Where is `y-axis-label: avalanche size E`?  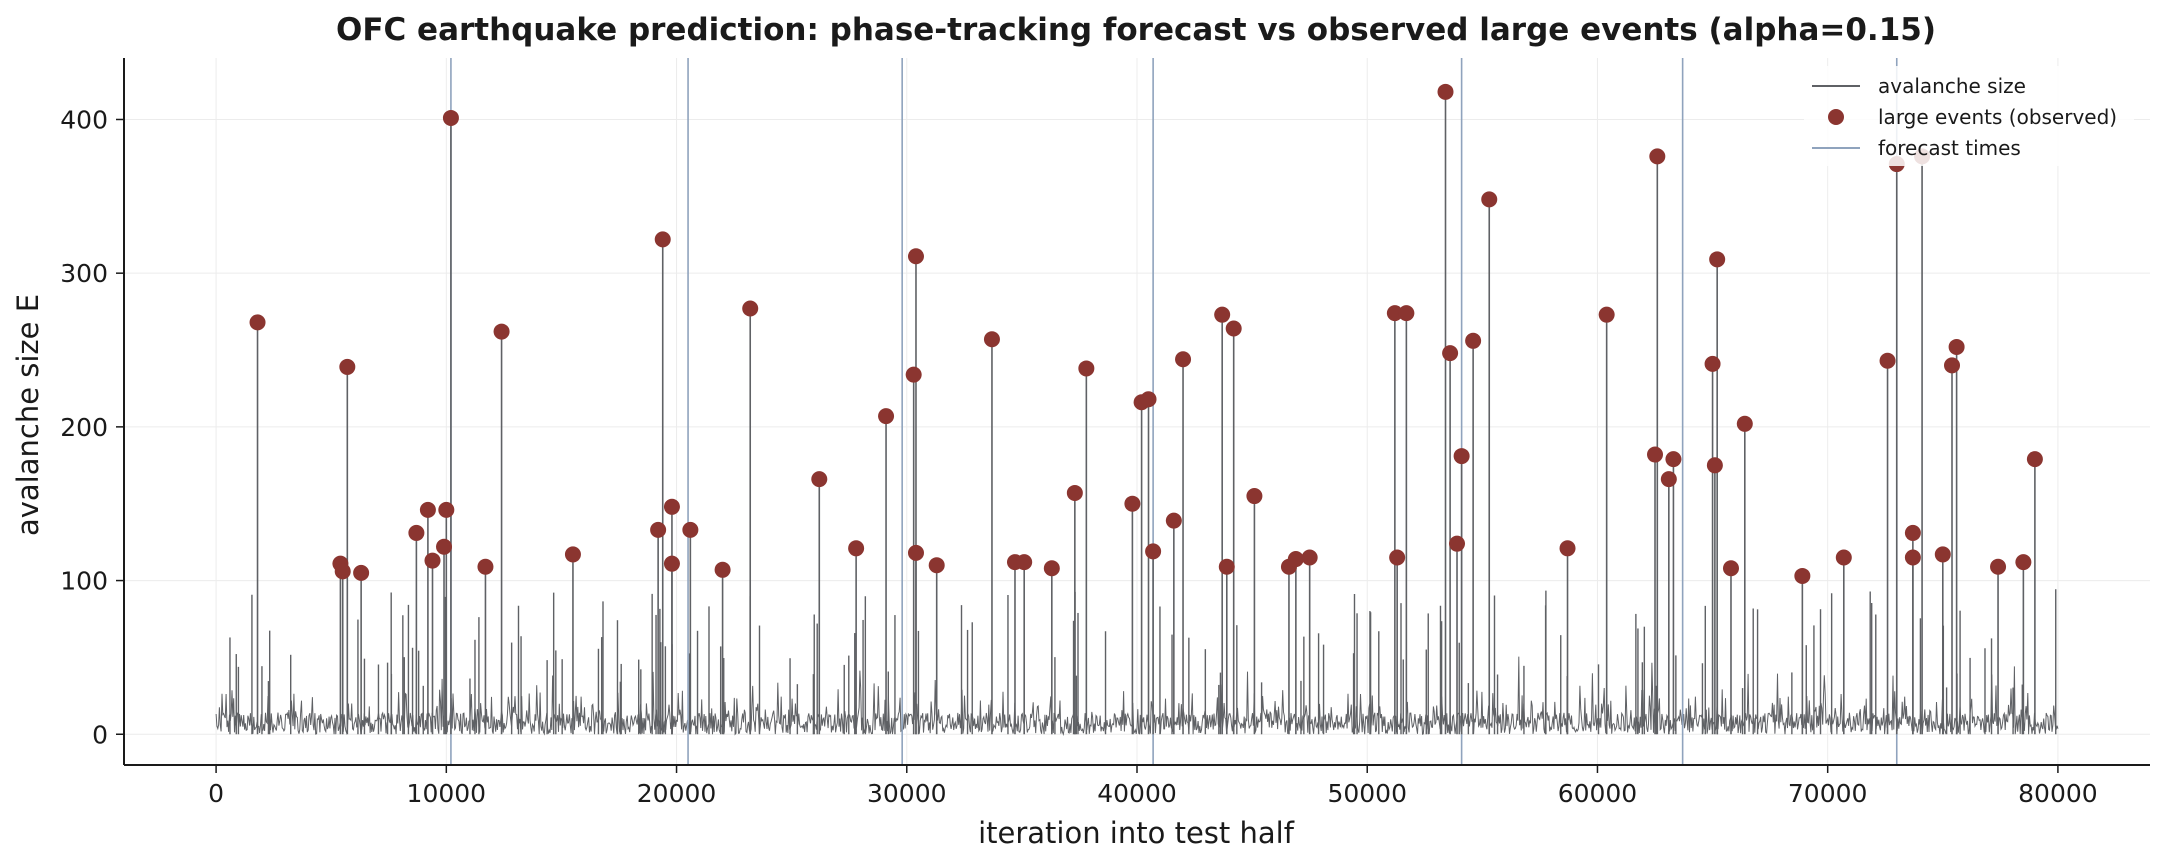 y-axis-label: avalanche size E is located at coordinates (28, 415).